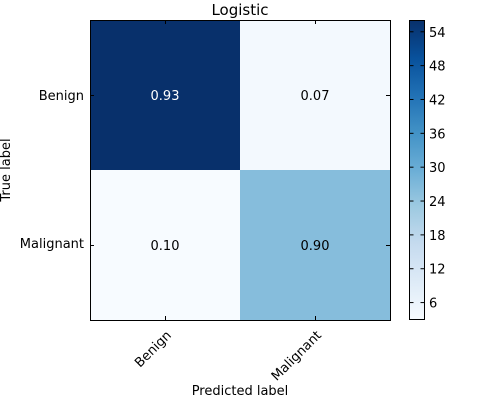 This screenshot has width=480, height=400. What do you see at coordinates (297, 356) in the screenshot?
I see `x-tick-label-malignant: Malignant` at bounding box center [297, 356].